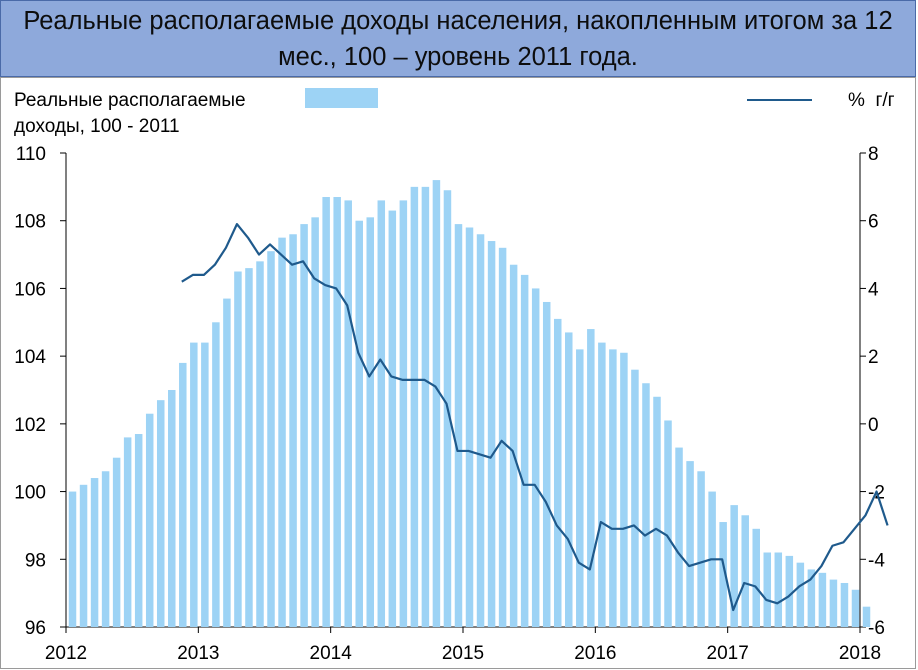 This screenshot has height=670, width=918. I want to click on x-tick-label: 2015, so click(463, 653).